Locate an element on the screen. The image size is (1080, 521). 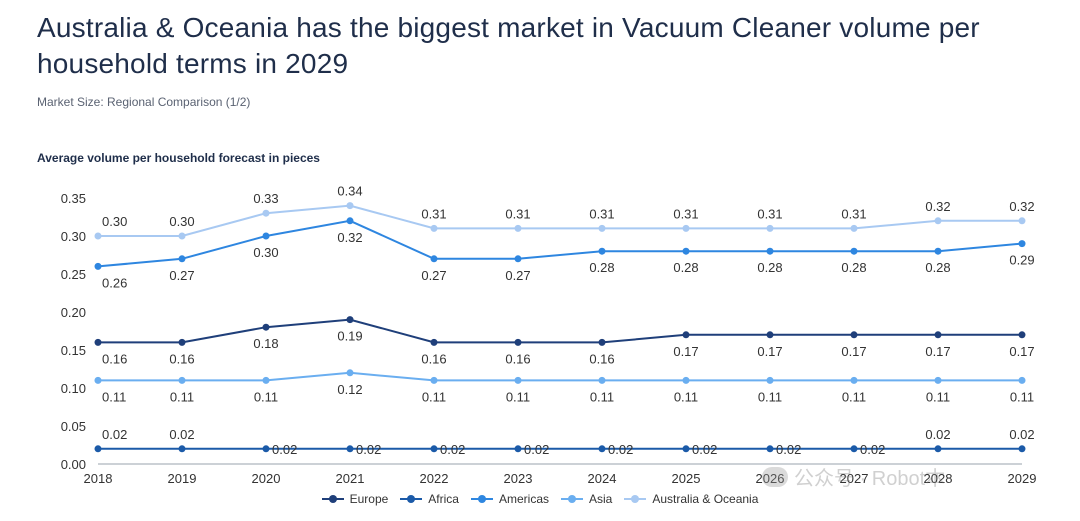
legend-item: Americas is located at coordinates (509, 499).